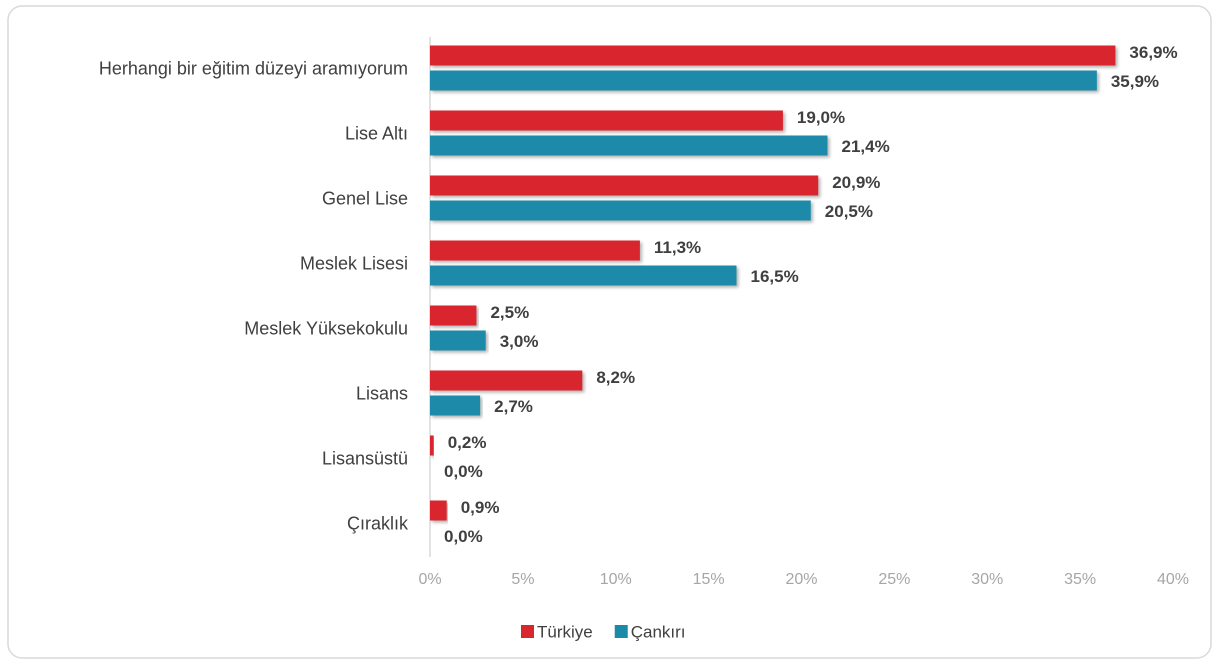 This screenshot has width=1219, height=664. I want to click on value-label: 8,2%, so click(615, 377).